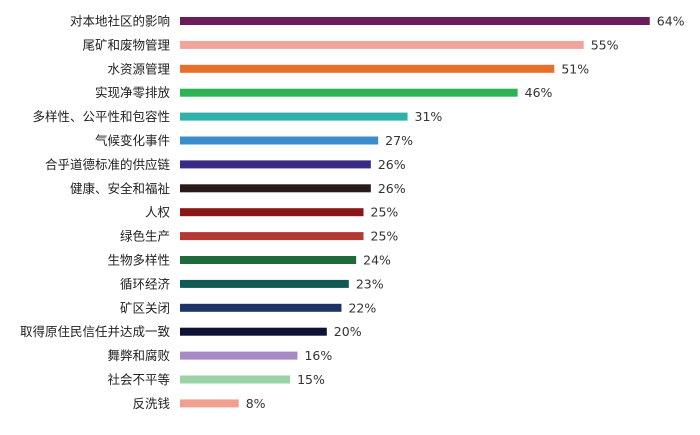  I want to click on value-label: 22%, so click(362, 307).